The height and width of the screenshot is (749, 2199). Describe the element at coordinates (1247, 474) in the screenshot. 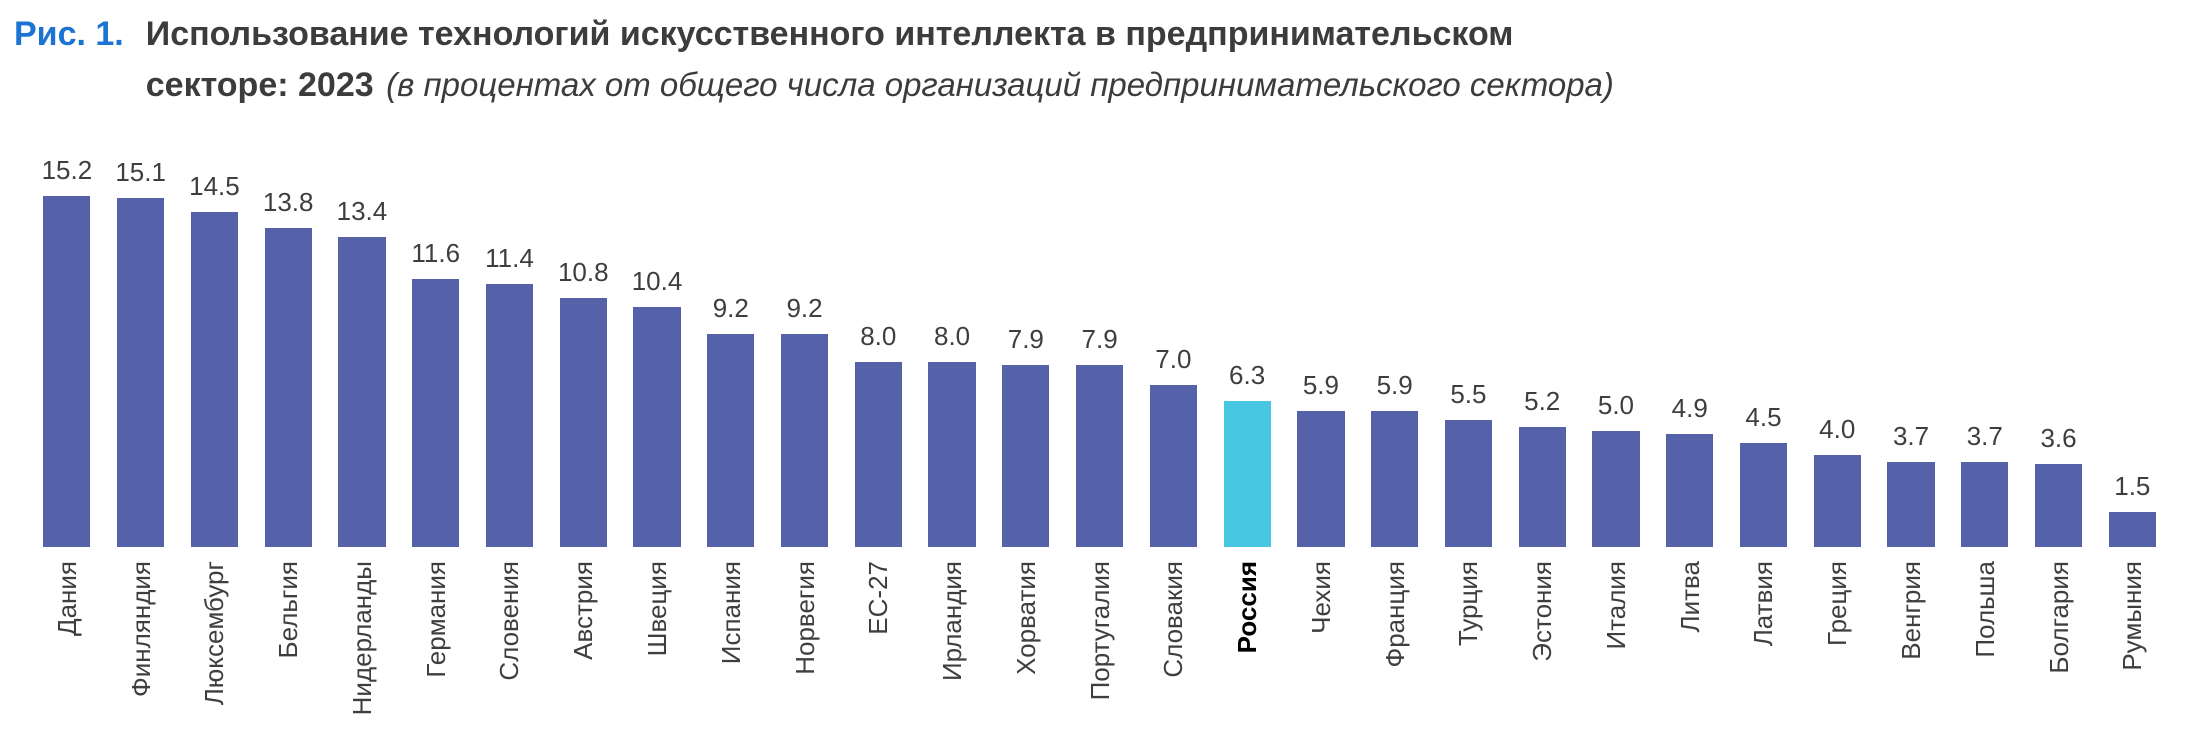

I see `bar-highlighted` at that location.